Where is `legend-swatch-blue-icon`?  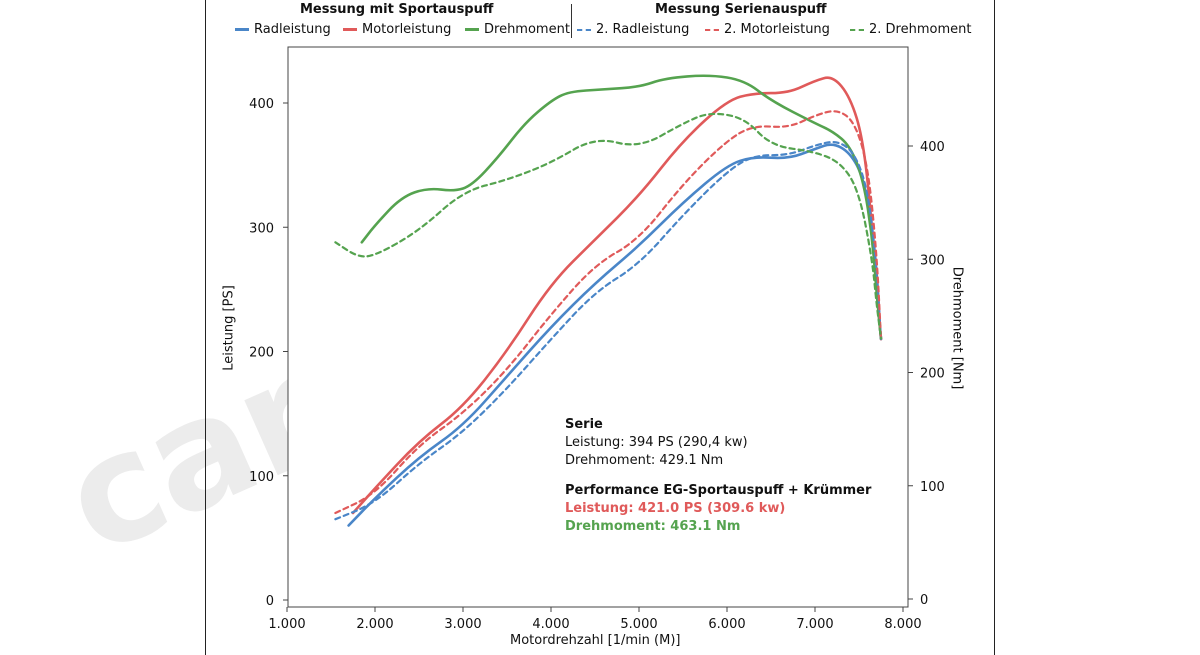 legend-swatch-blue-icon is located at coordinates (242, 29).